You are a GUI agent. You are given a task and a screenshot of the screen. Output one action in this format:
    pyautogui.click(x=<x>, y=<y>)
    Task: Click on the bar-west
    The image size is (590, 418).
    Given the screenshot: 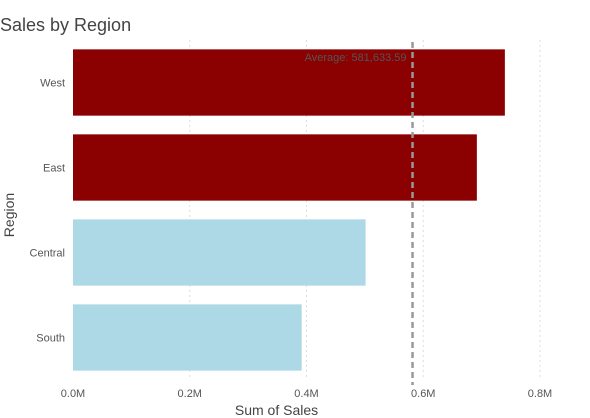 What is the action you would take?
    pyautogui.click(x=289, y=82)
    